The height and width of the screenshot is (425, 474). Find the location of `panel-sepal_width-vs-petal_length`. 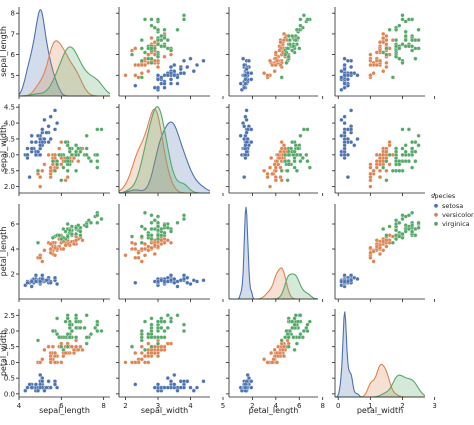

panel-sepal_width-vs-petal_length is located at coordinates (275, 150).